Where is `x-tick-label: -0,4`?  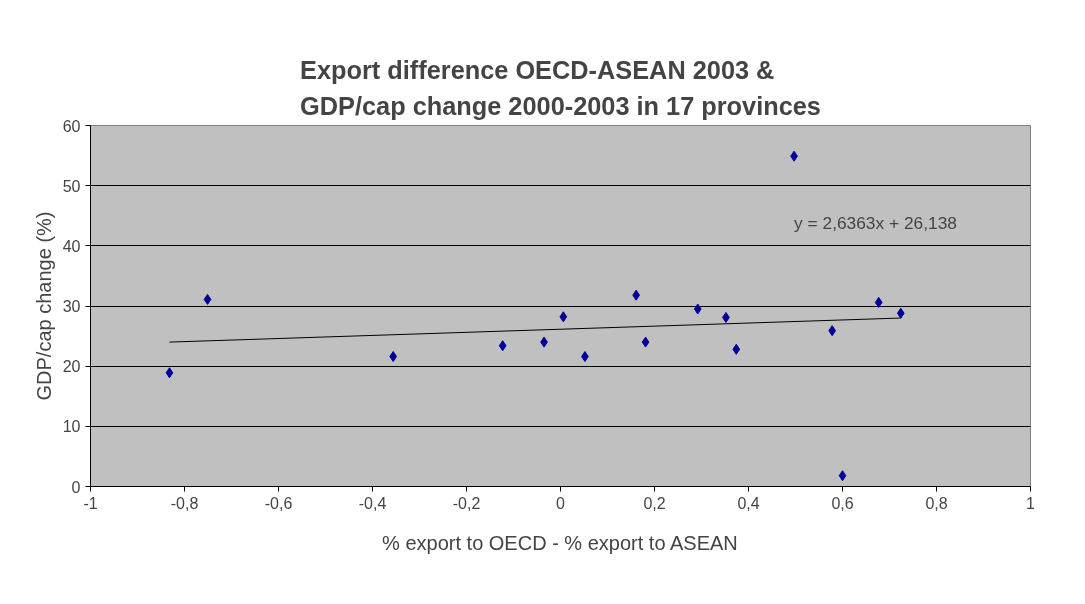 x-tick-label: -0,4 is located at coordinates (372, 503).